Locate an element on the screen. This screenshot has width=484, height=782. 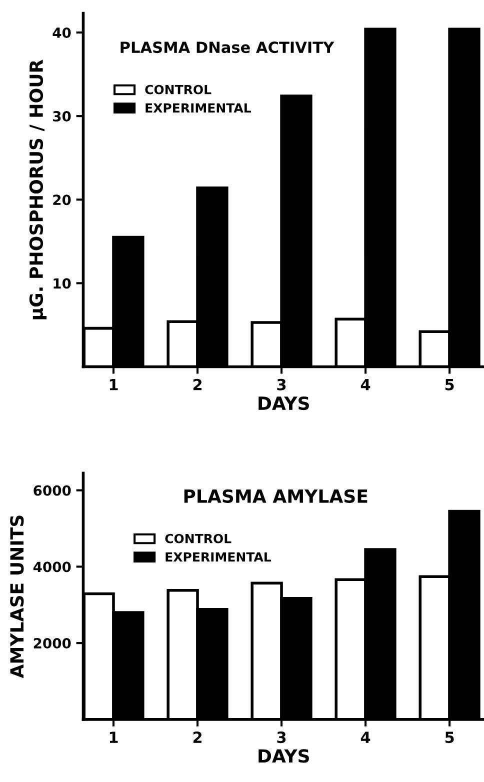
y-tick-label: 20 is located at coordinates (62, 200).